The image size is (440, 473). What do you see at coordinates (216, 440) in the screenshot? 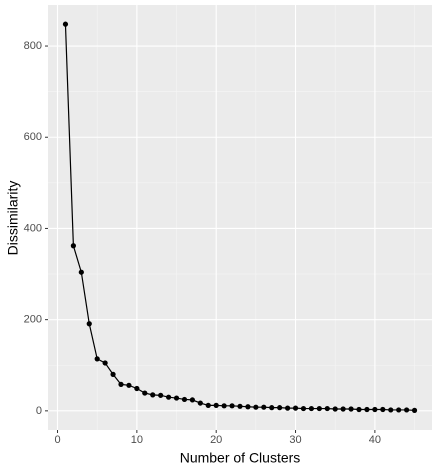
I see `x-tick-label: 20` at bounding box center [216, 440].